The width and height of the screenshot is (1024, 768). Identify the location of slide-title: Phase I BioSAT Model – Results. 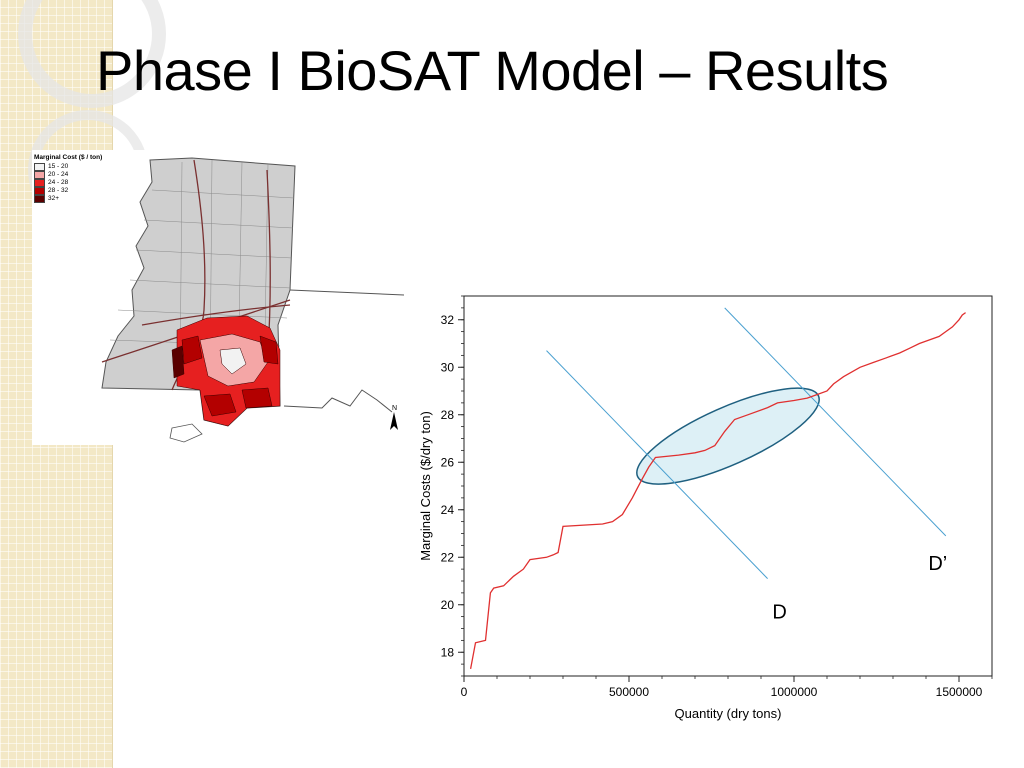
(492, 70).